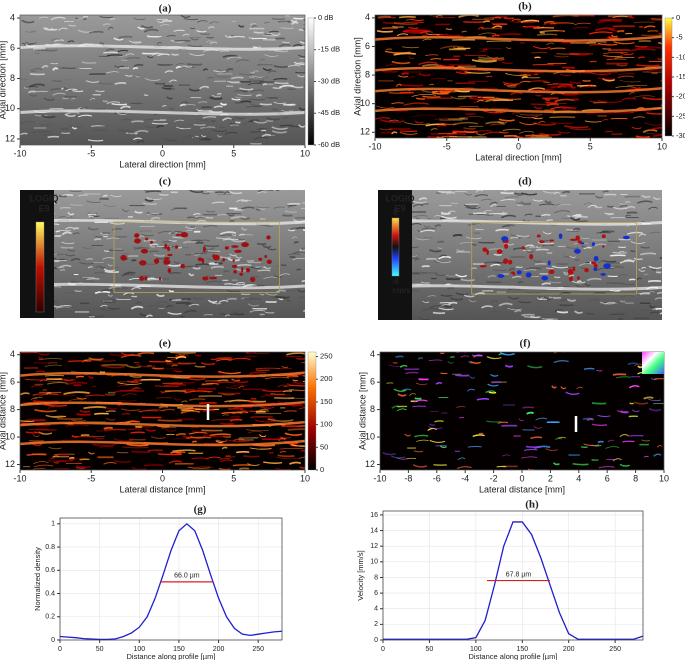 The width and height of the screenshot is (685, 660). Describe the element at coordinates (532, 505) in the screenshot. I see `panel-title: (h)` at that location.